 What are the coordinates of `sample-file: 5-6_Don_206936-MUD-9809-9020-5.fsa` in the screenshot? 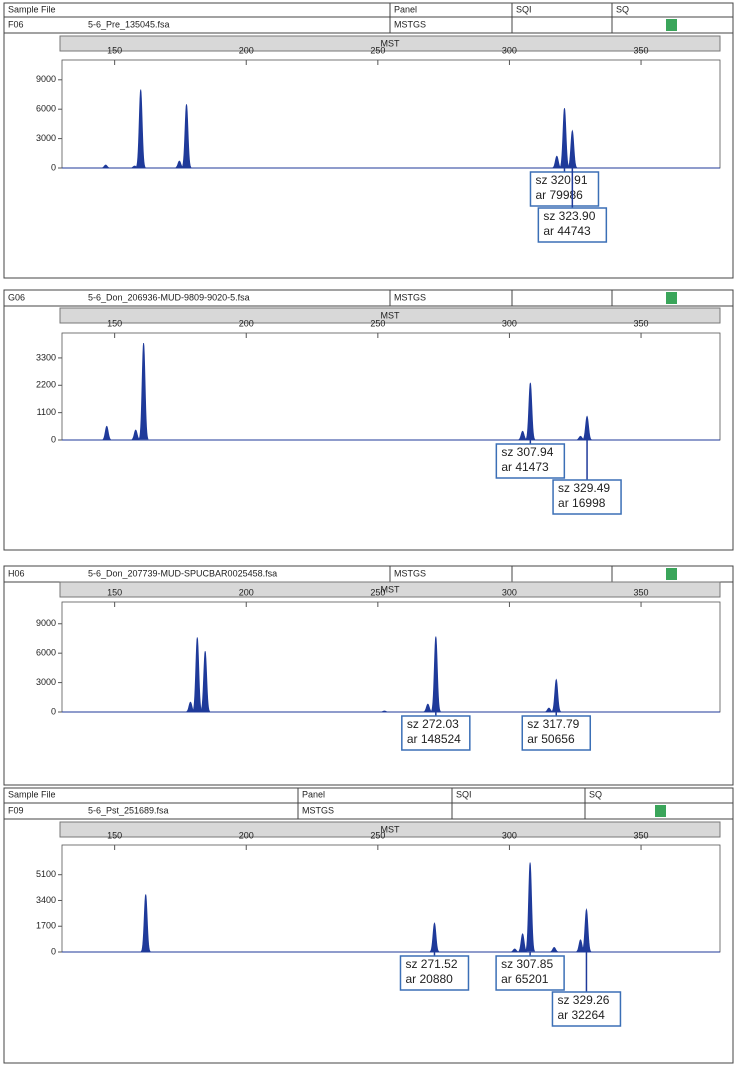 It's located at (169, 297).